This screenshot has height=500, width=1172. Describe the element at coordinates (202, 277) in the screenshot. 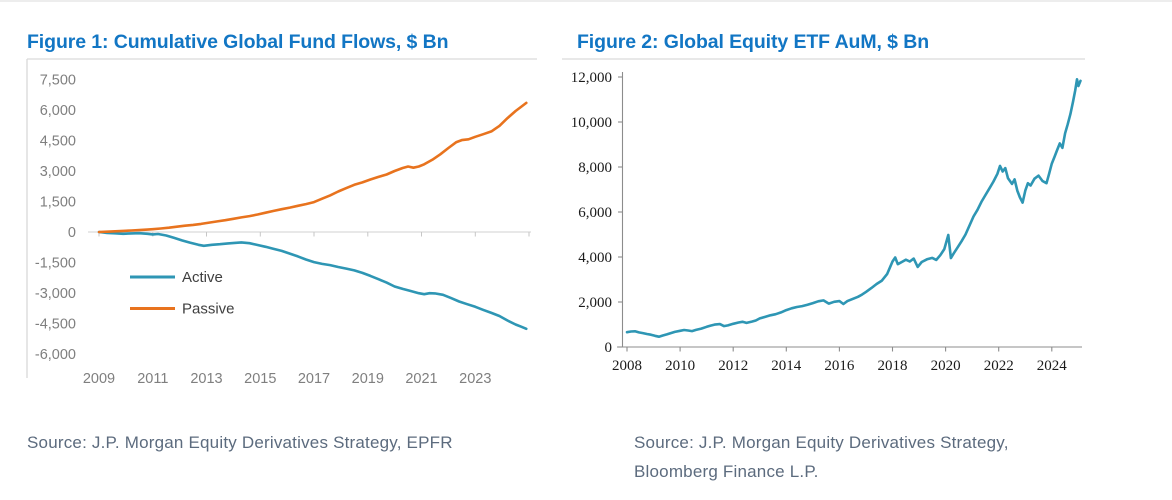

I see `legend-label-active: Active` at that location.